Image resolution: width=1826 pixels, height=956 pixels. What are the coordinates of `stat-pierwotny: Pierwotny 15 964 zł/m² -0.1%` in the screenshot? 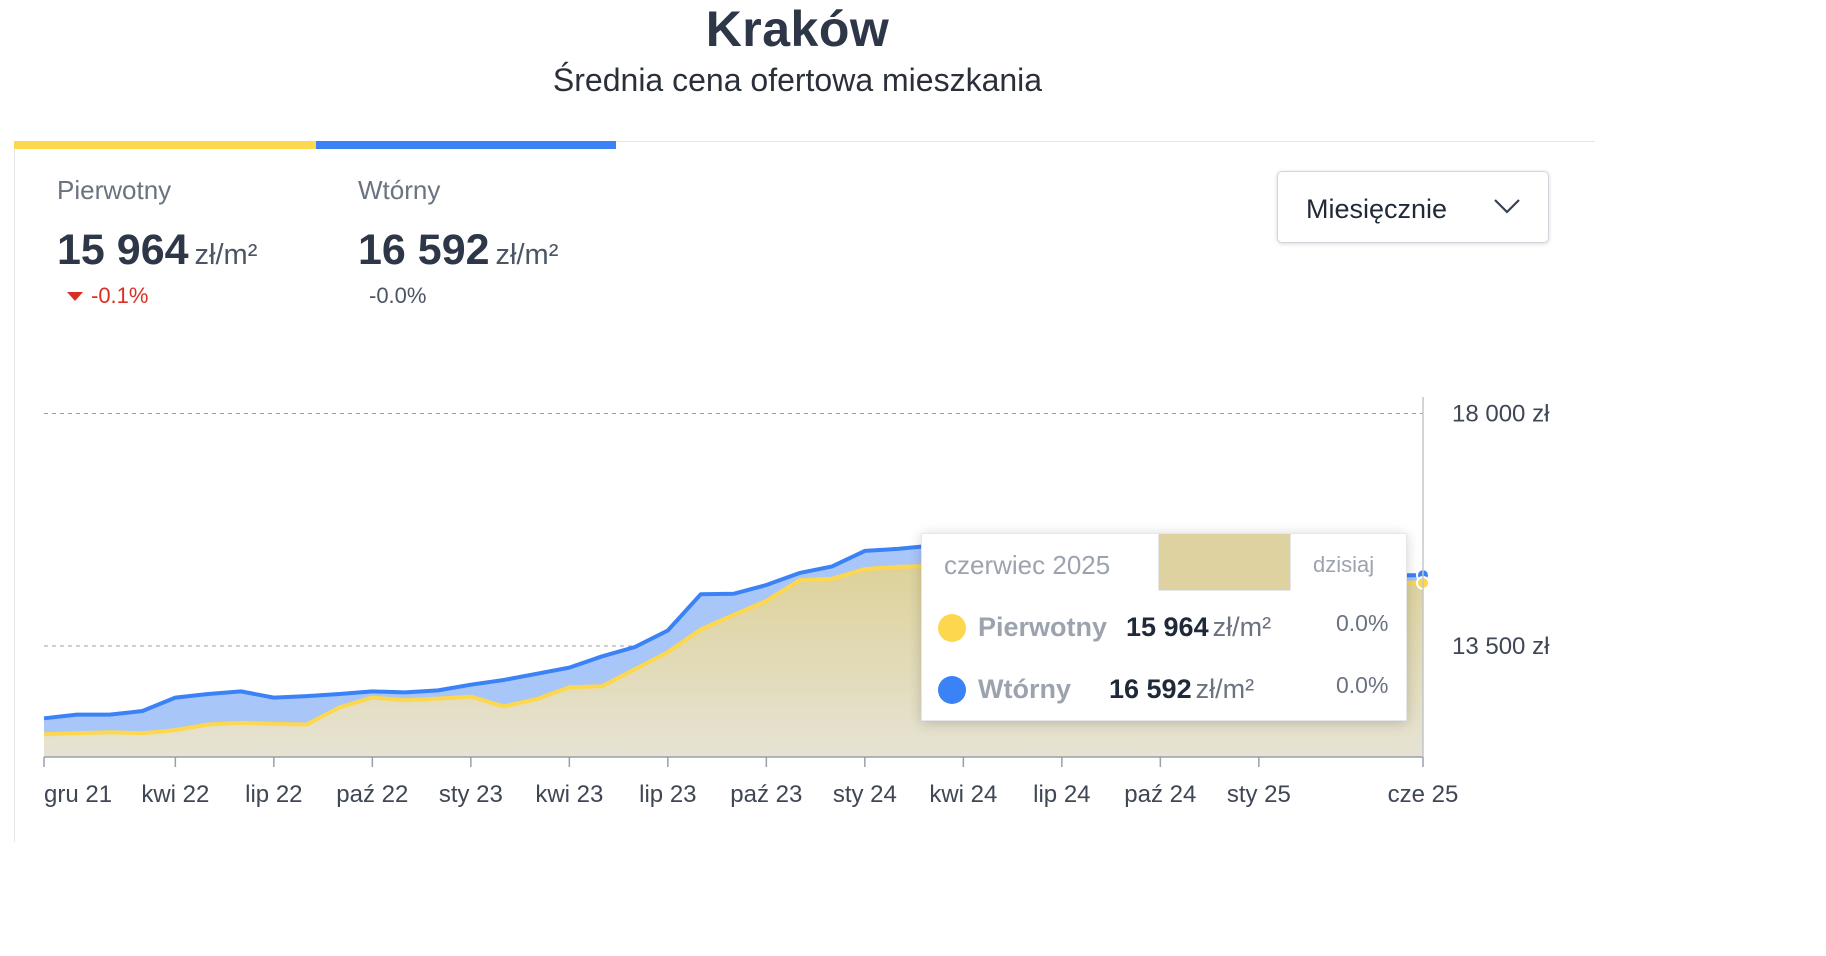 It's located at (157, 242).